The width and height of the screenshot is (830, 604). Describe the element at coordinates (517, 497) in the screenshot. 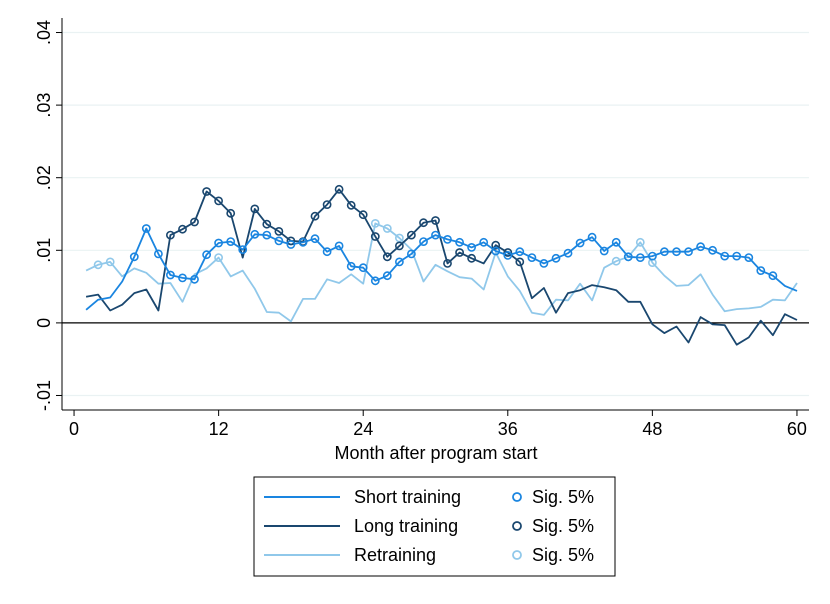

I see `legend-marker-short` at that location.